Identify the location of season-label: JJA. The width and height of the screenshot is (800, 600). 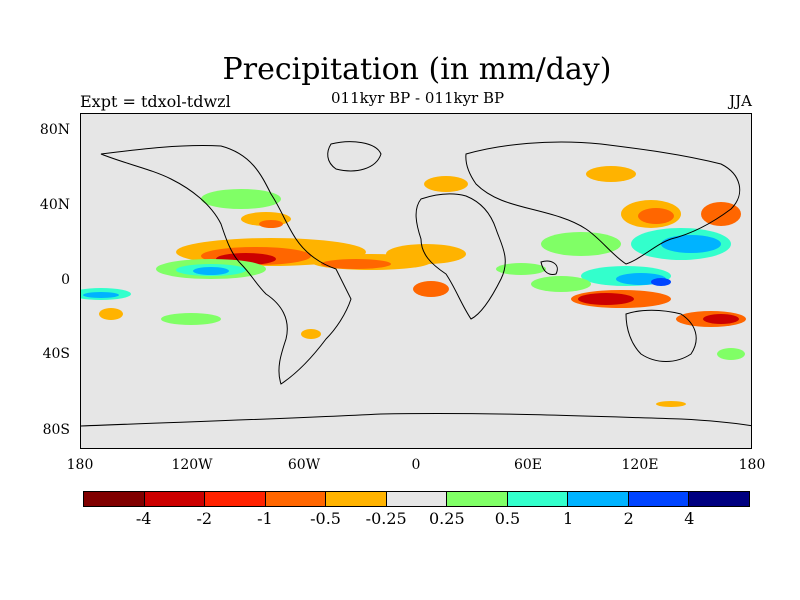
(740, 101).